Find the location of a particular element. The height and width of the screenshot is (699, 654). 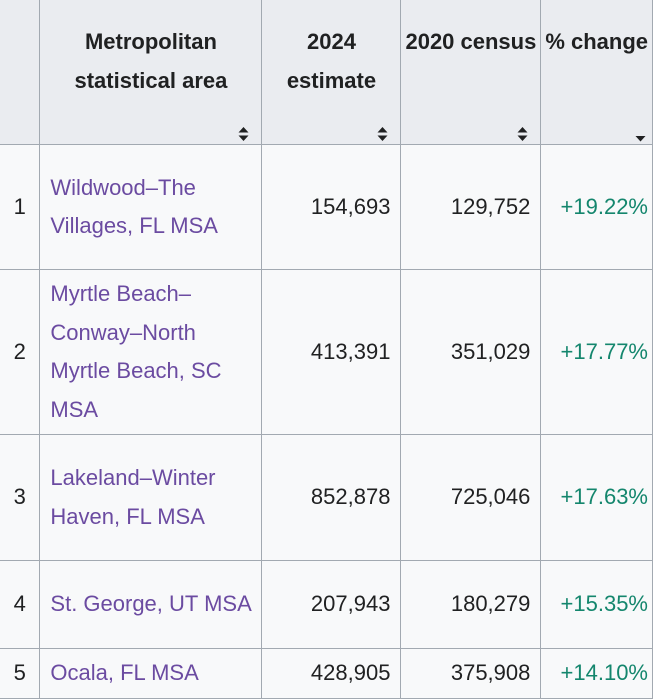

rank-column-header is located at coordinates (20, 72).